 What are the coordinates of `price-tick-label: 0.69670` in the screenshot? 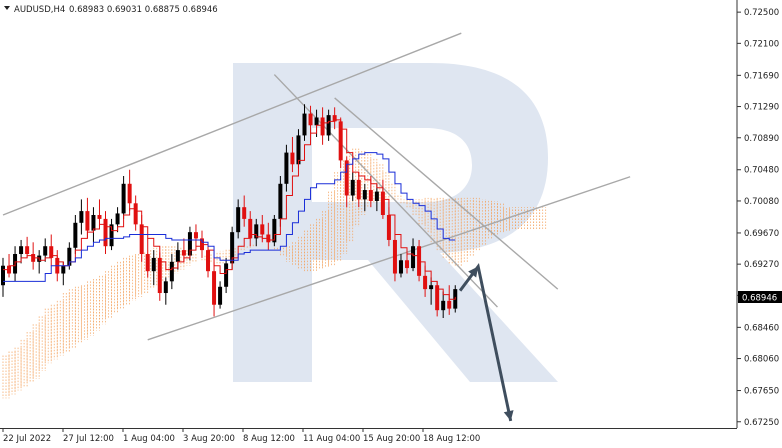 It's located at (761, 234).